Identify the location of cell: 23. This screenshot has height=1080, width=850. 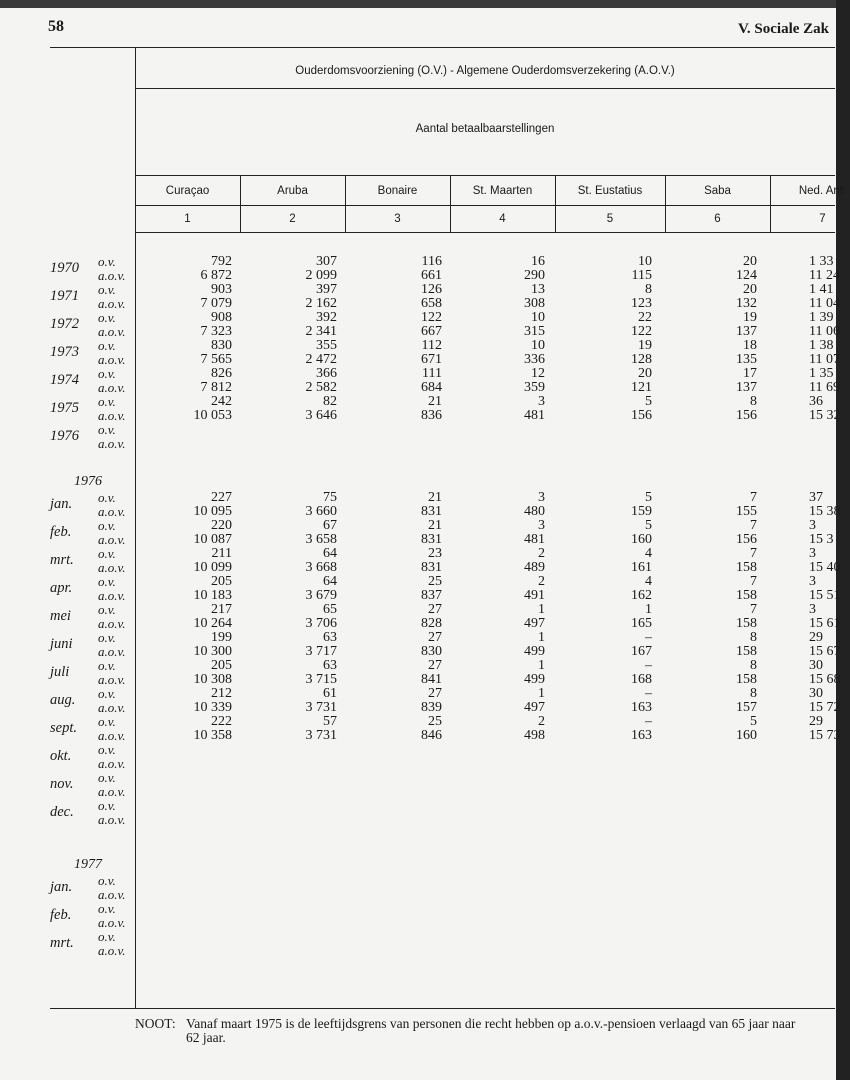
(435, 553).